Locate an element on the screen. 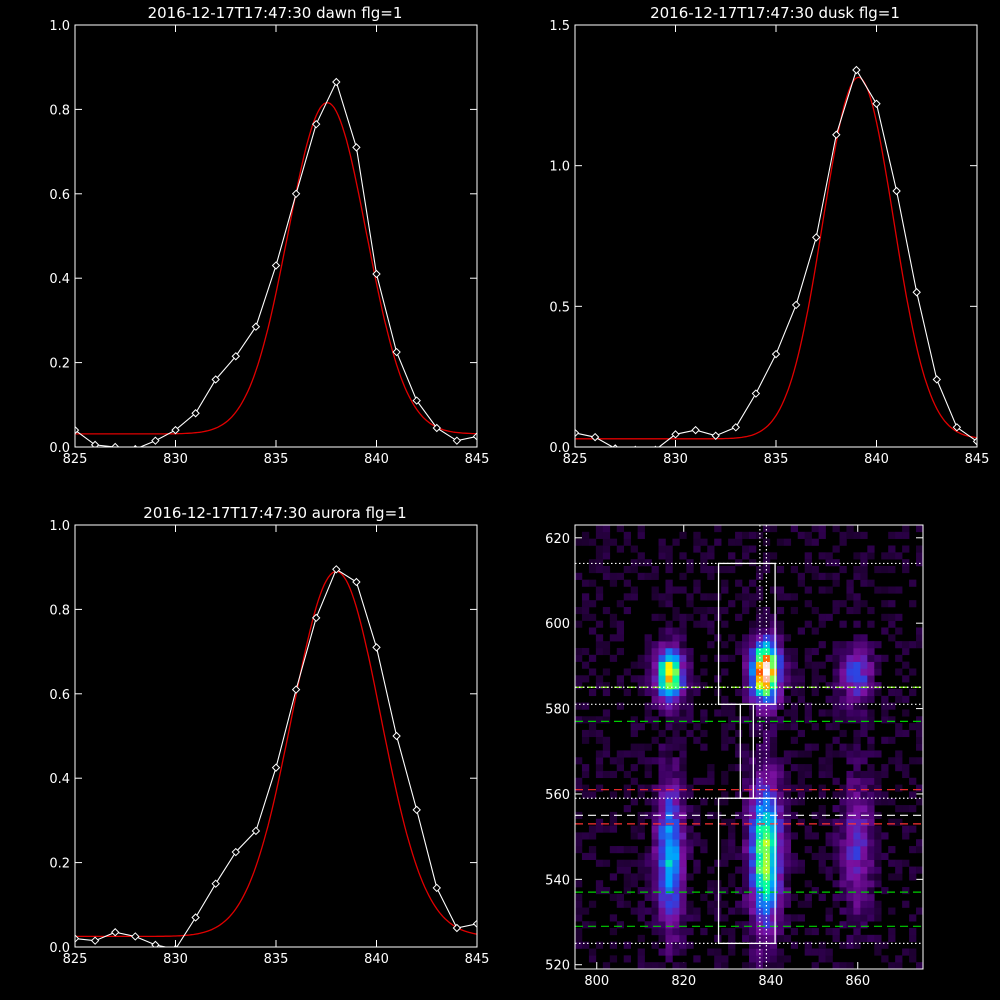 This screenshot has height=1000, width=1000. image-y-tick-label: 520 is located at coordinates (557, 966).